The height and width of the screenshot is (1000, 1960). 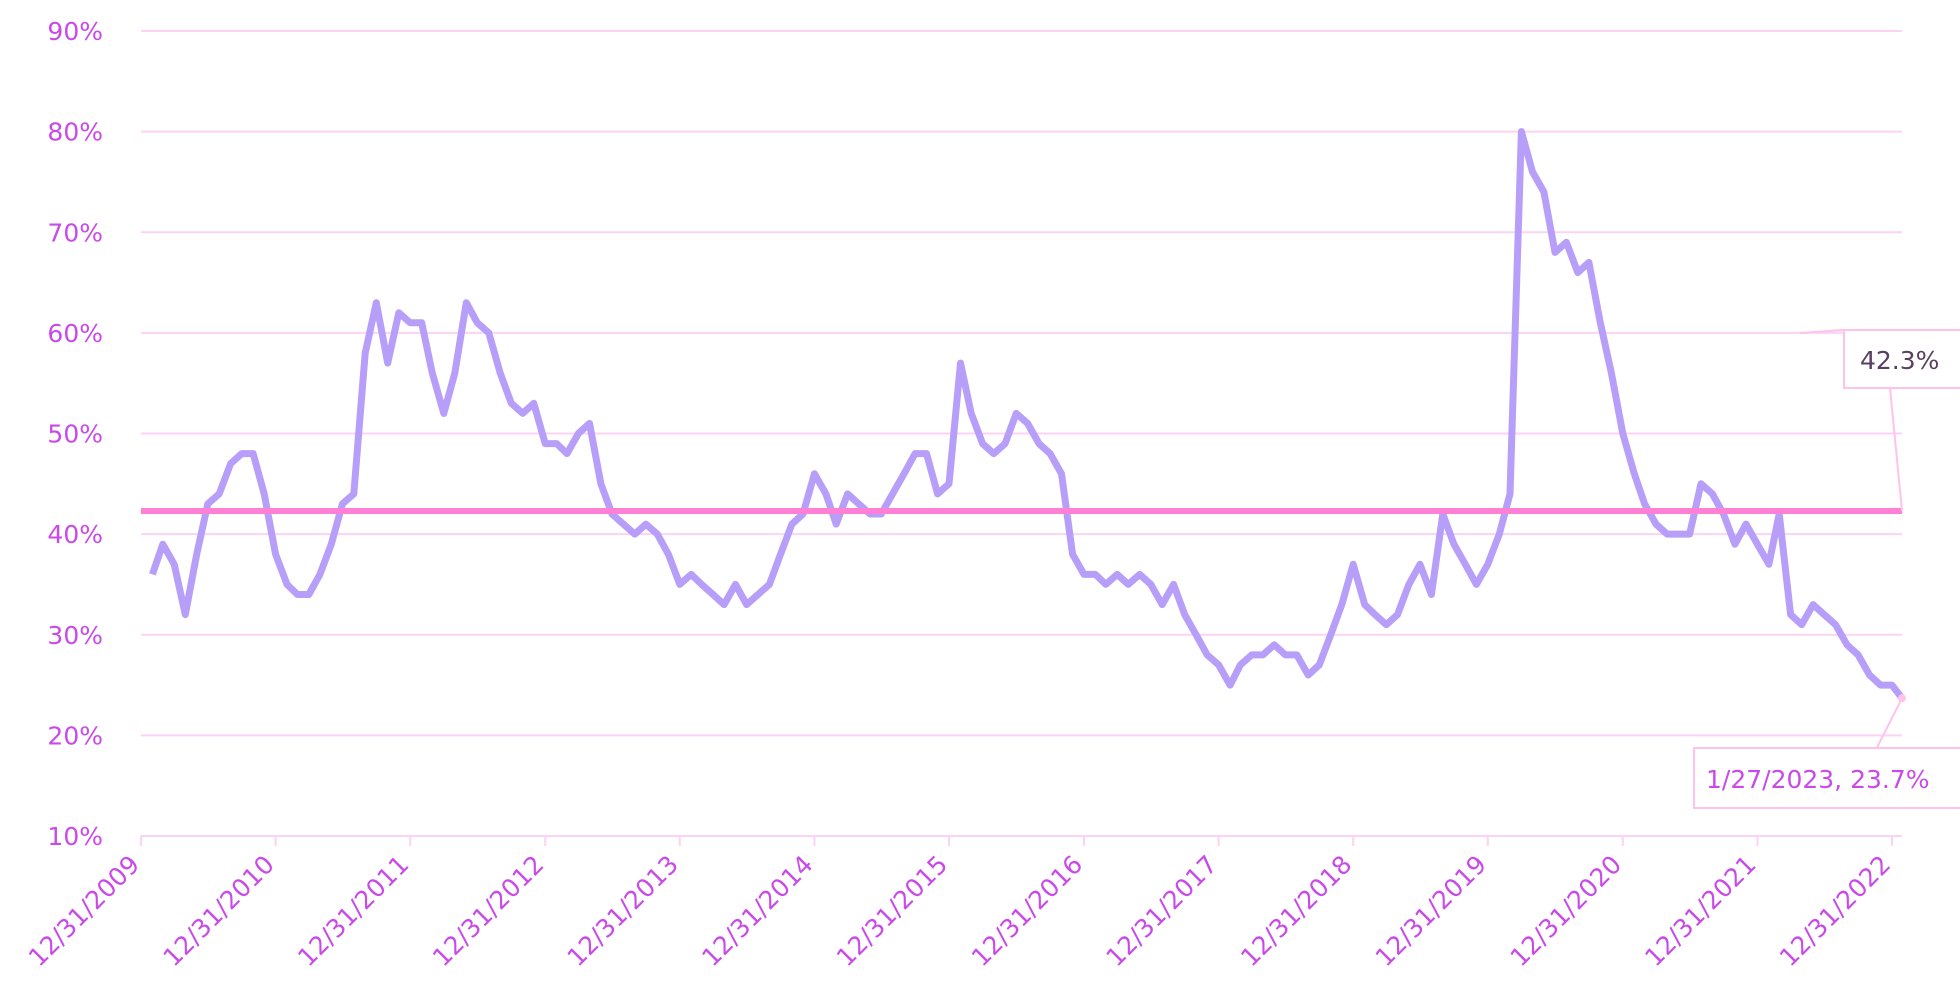 I want to click on y-tick-label: 30%, so click(x=75, y=635).